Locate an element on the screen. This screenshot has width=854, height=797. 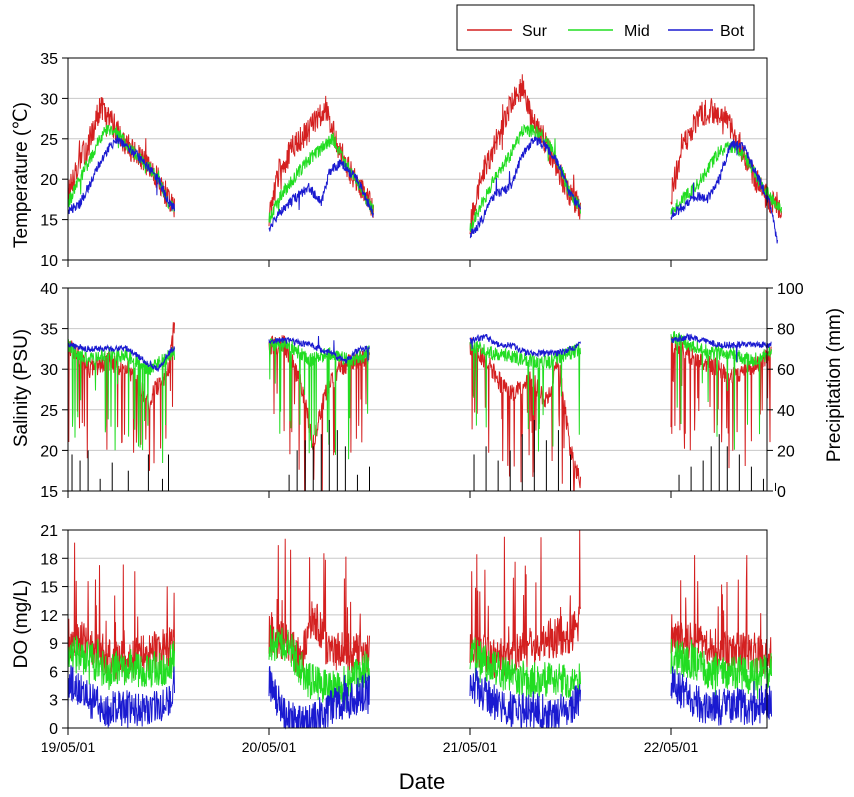
x-tick-label: 21/05/01 is located at coordinates (470, 747).